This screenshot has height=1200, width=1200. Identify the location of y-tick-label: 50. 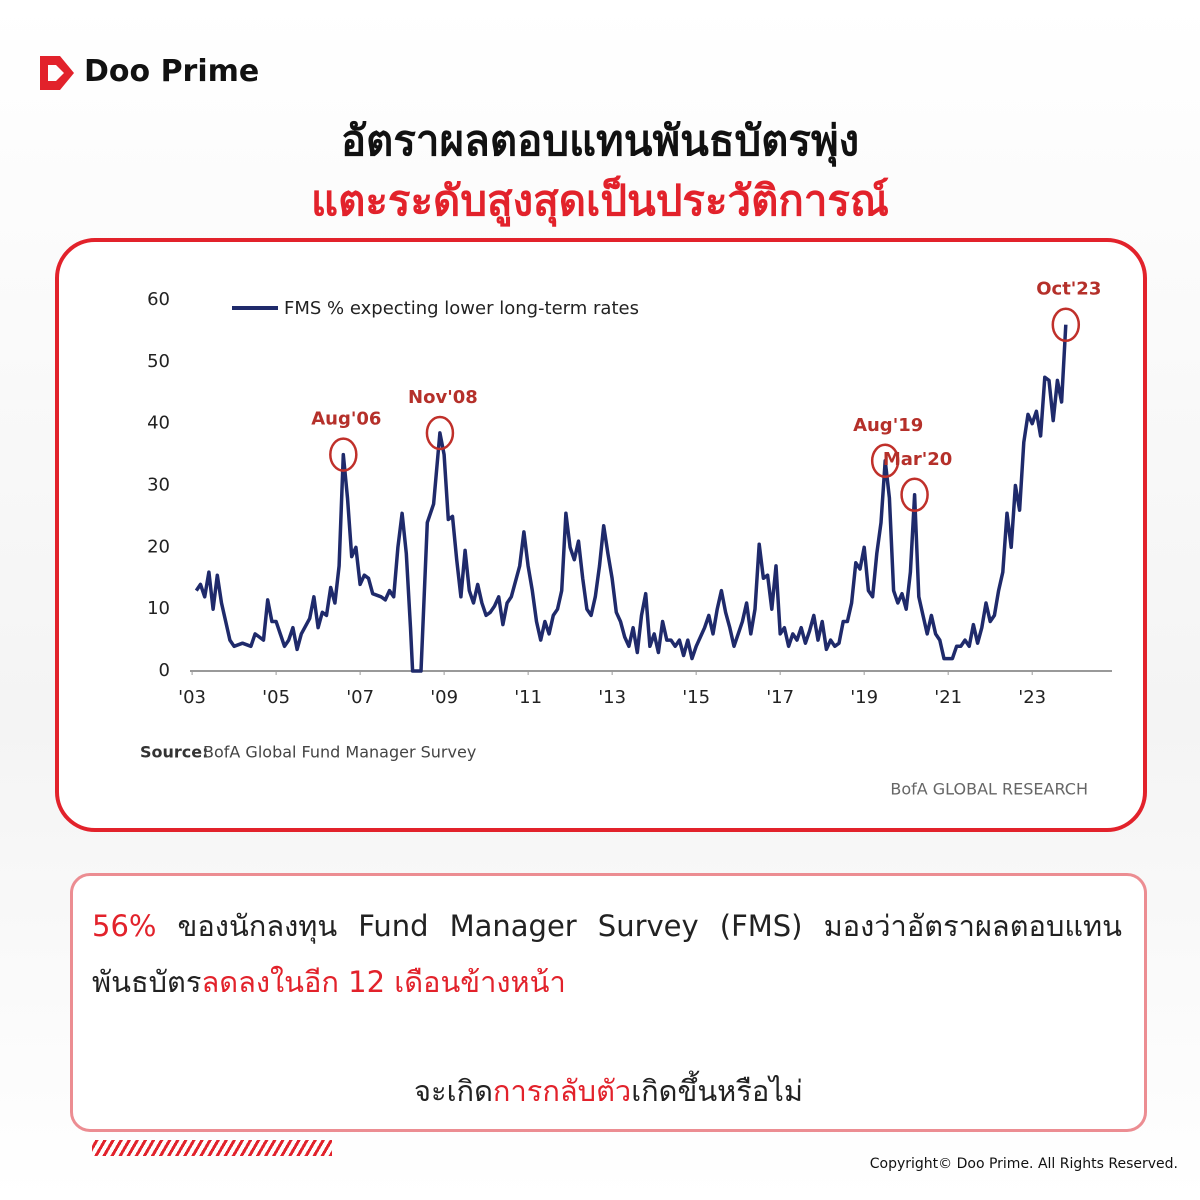
(158, 361).